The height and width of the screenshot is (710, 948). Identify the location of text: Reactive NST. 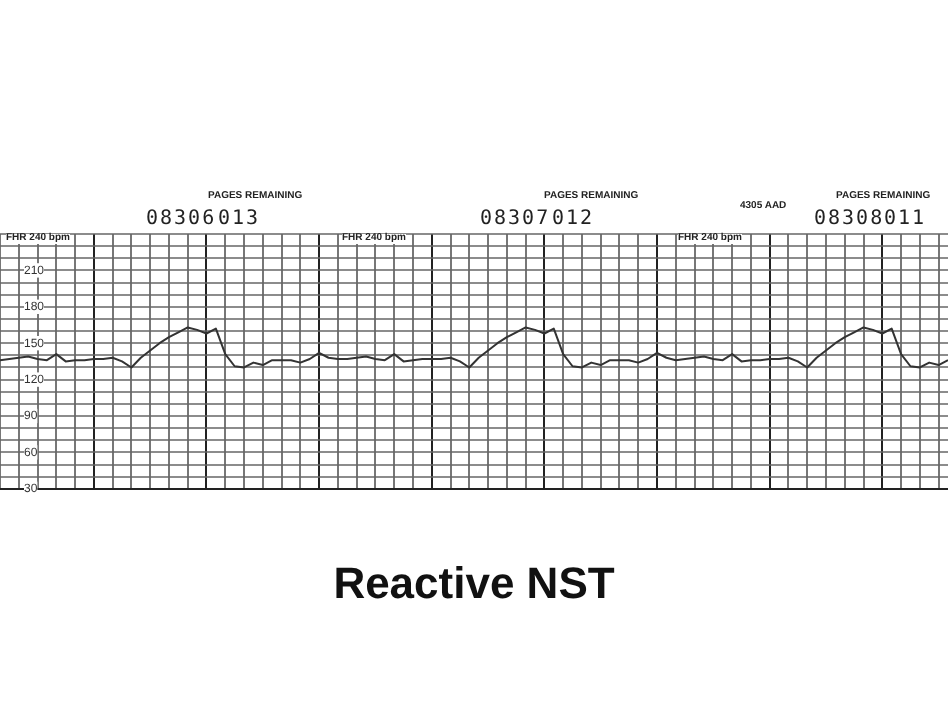
(474, 584).